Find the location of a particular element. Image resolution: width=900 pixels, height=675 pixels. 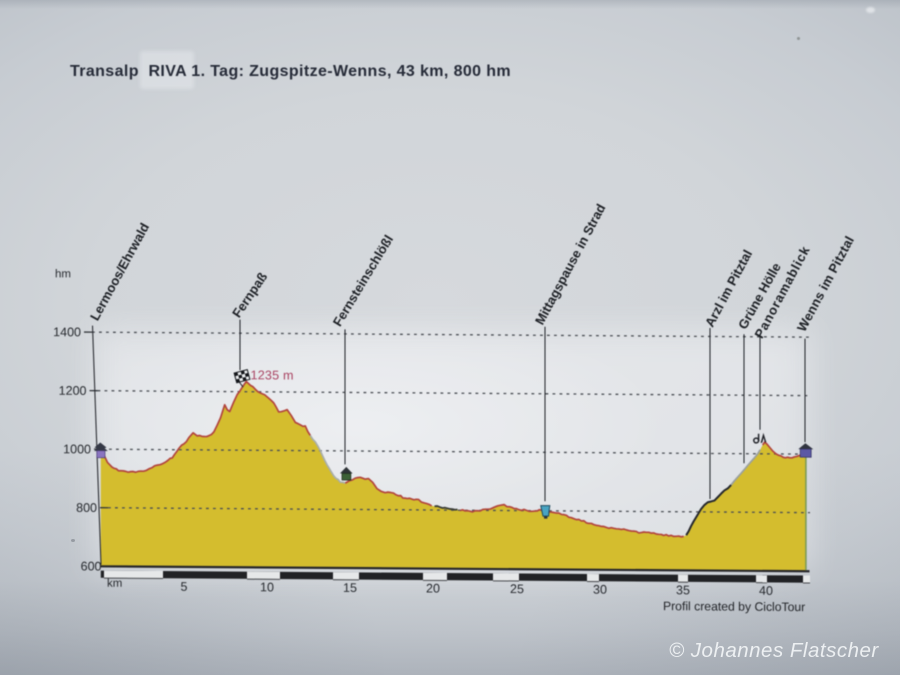

svg-text: hm is located at coordinates (63, 274).